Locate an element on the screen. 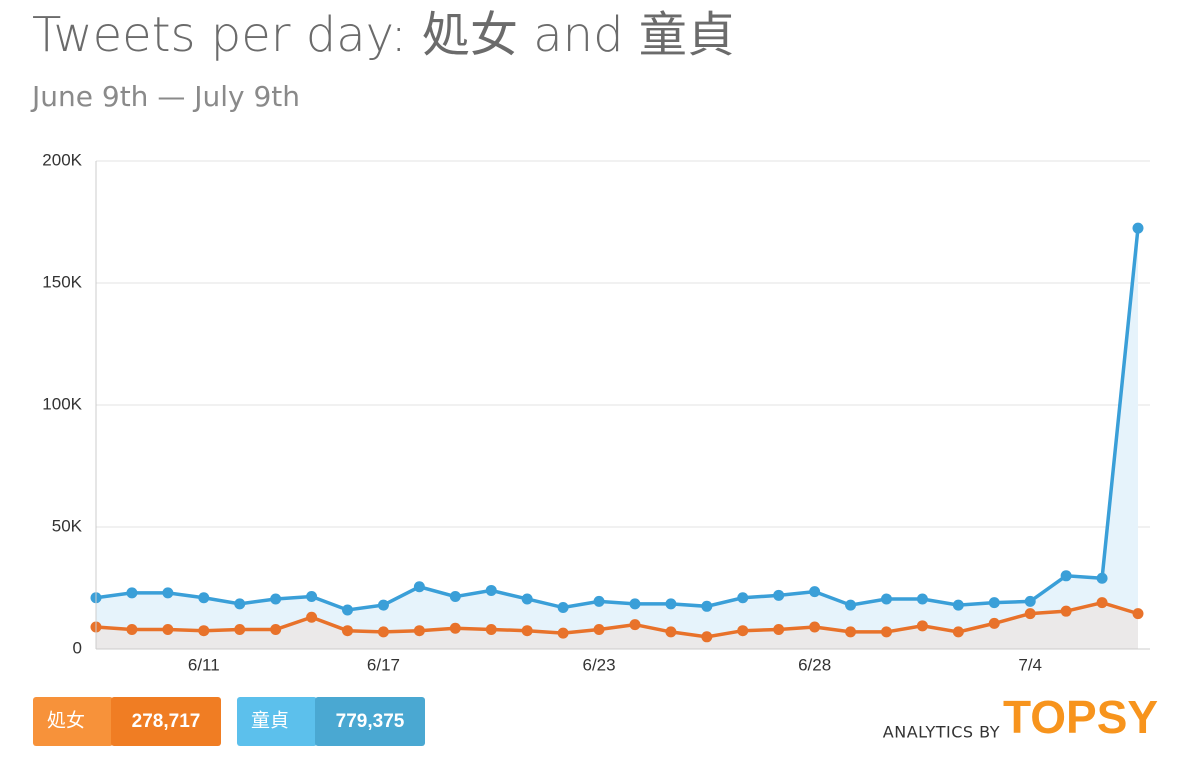 This screenshot has width=1200, height=759. x-tick-label: 6/23 is located at coordinates (598, 664).